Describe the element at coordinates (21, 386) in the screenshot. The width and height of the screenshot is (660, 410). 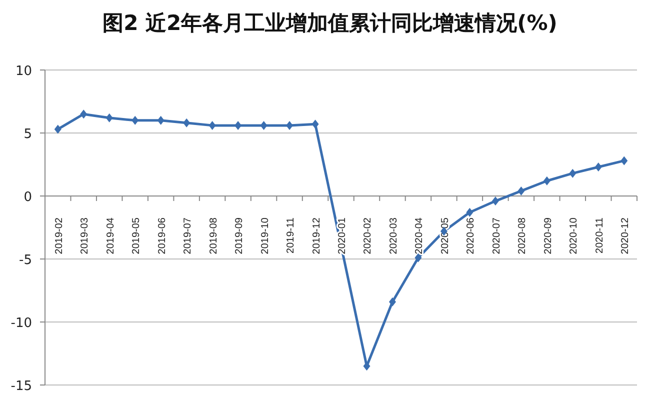
I see `y-tick-label: -15` at that location.